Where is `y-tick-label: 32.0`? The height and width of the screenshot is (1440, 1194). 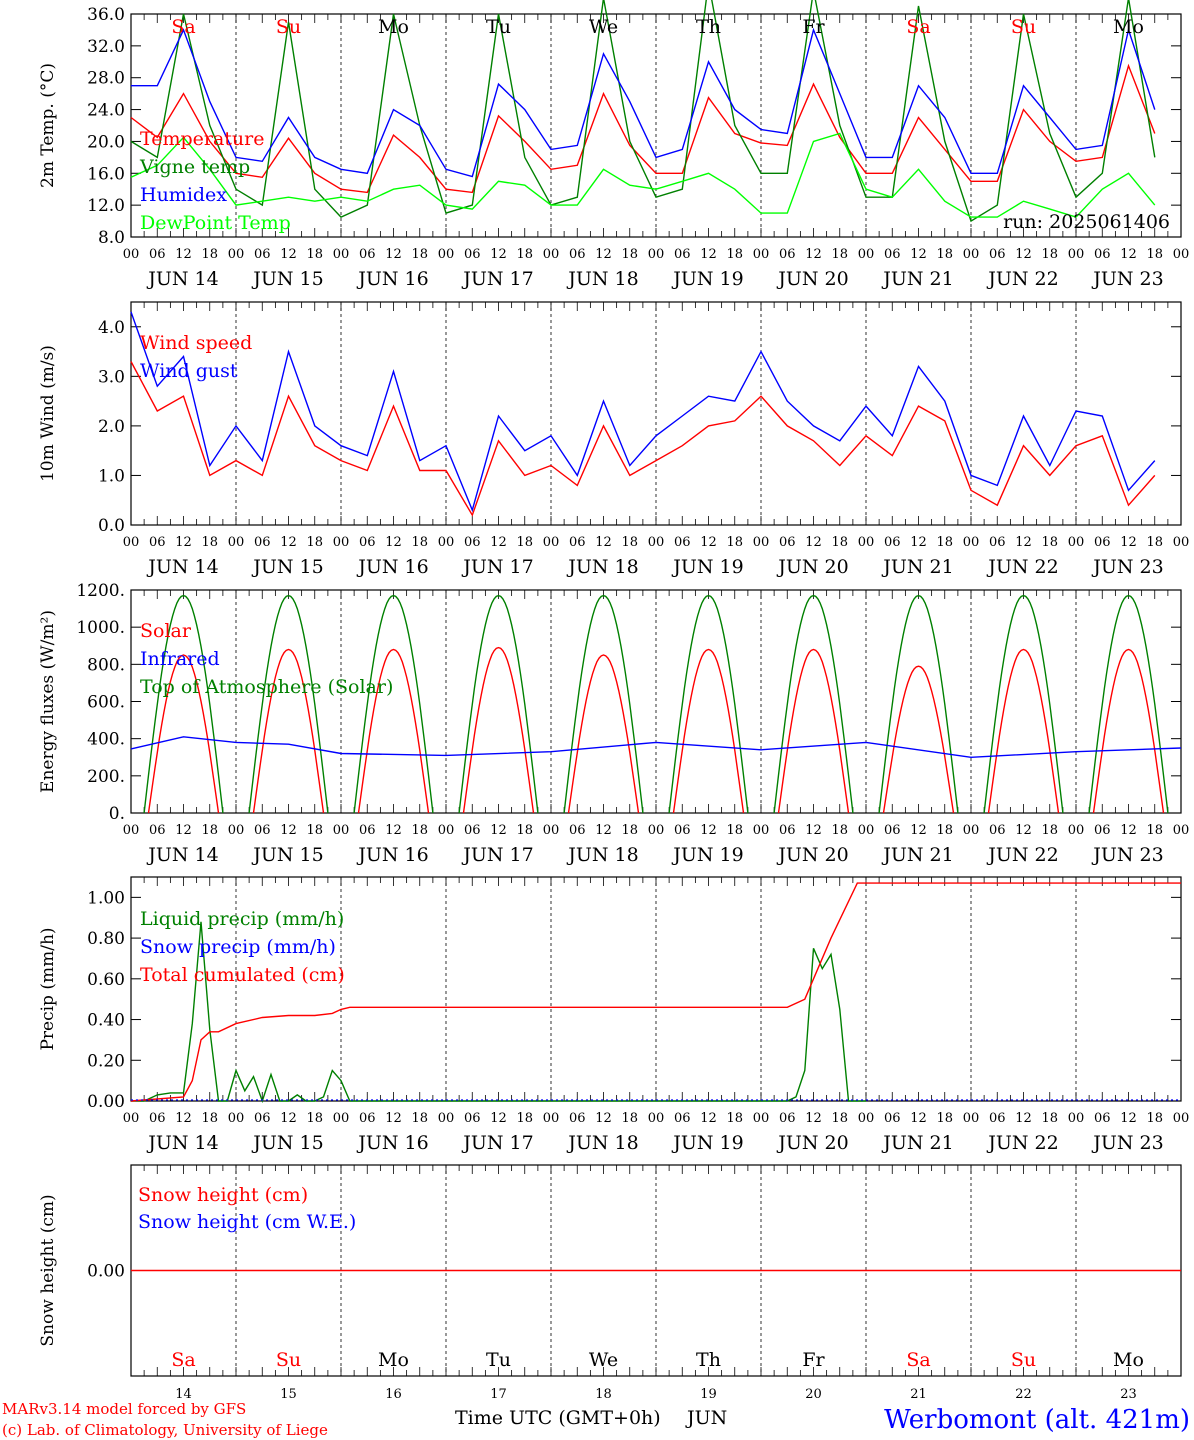
y-tick-label: 32.0 is located at coordinates (106, 47).